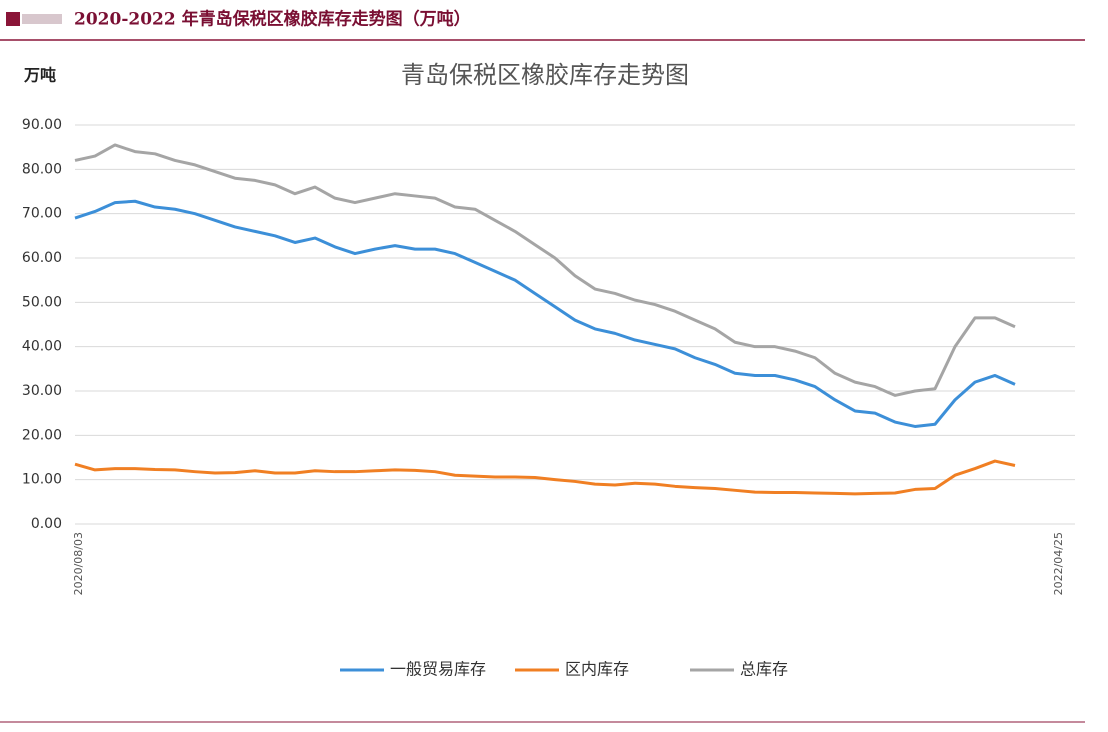 Image resolution: width=1108 pixels, height=732 pixels. I want to click on x-tick-label: 2020/08/03, so click(78, 563).